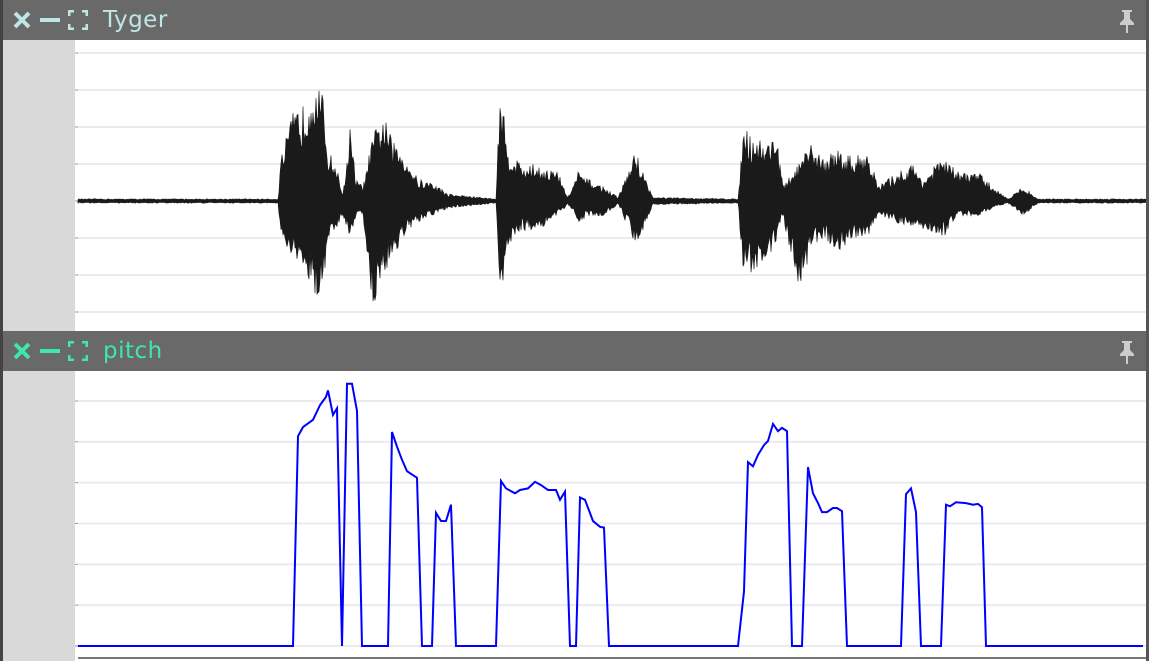 The width and height of the screenshot is (1149, 665). I want to click on window-title: Tyger, so click(135, 20).